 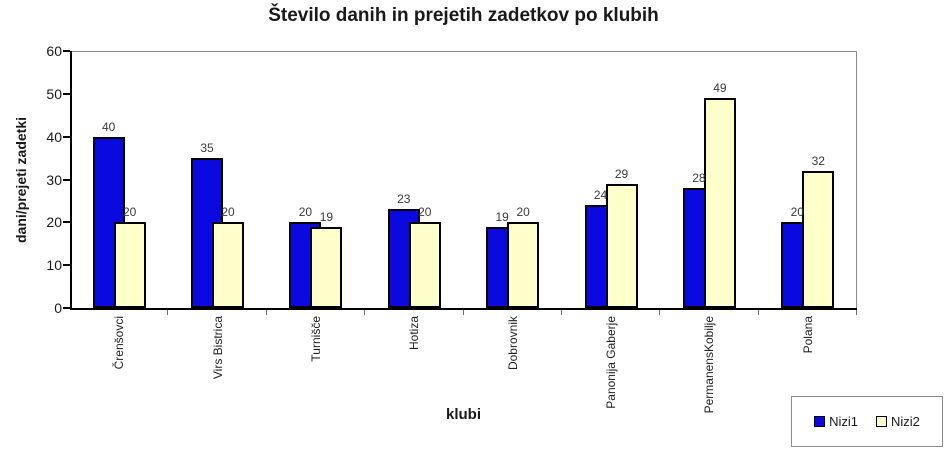 What do you see at coordinates (820, 421) in the screenshot?
I see `nizi1-marker-icon` at bounding box center [820, 421].